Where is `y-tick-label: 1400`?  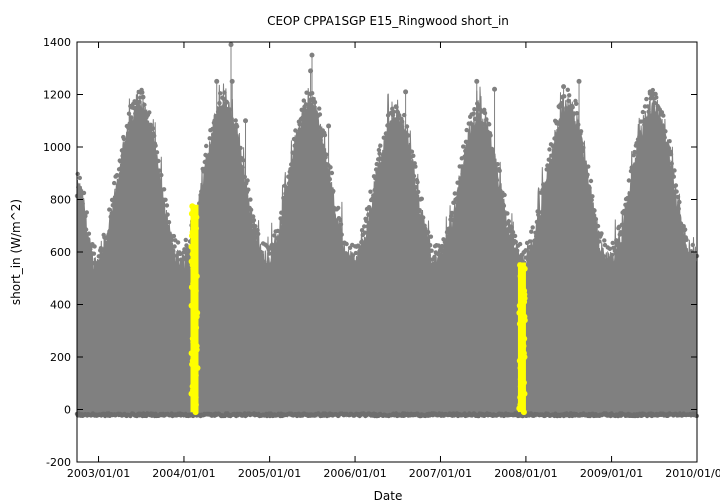 y-tick-label: 1400 is located at coordinates (57, 42).